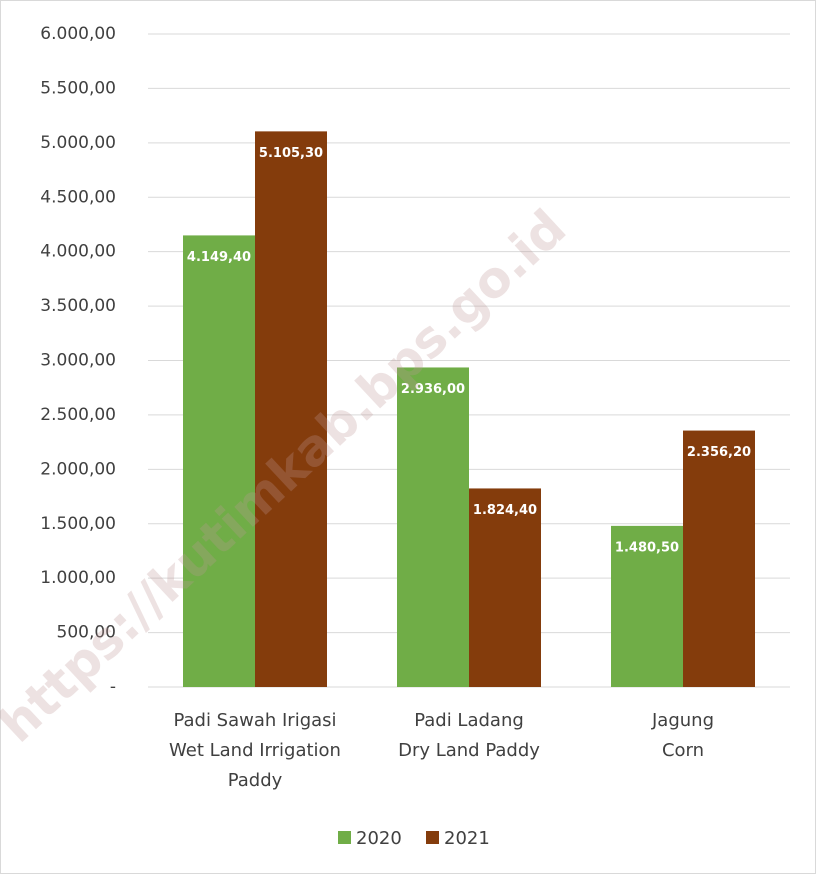  I want to click on y-tick-label: 2.500,00, so click(78, 415).